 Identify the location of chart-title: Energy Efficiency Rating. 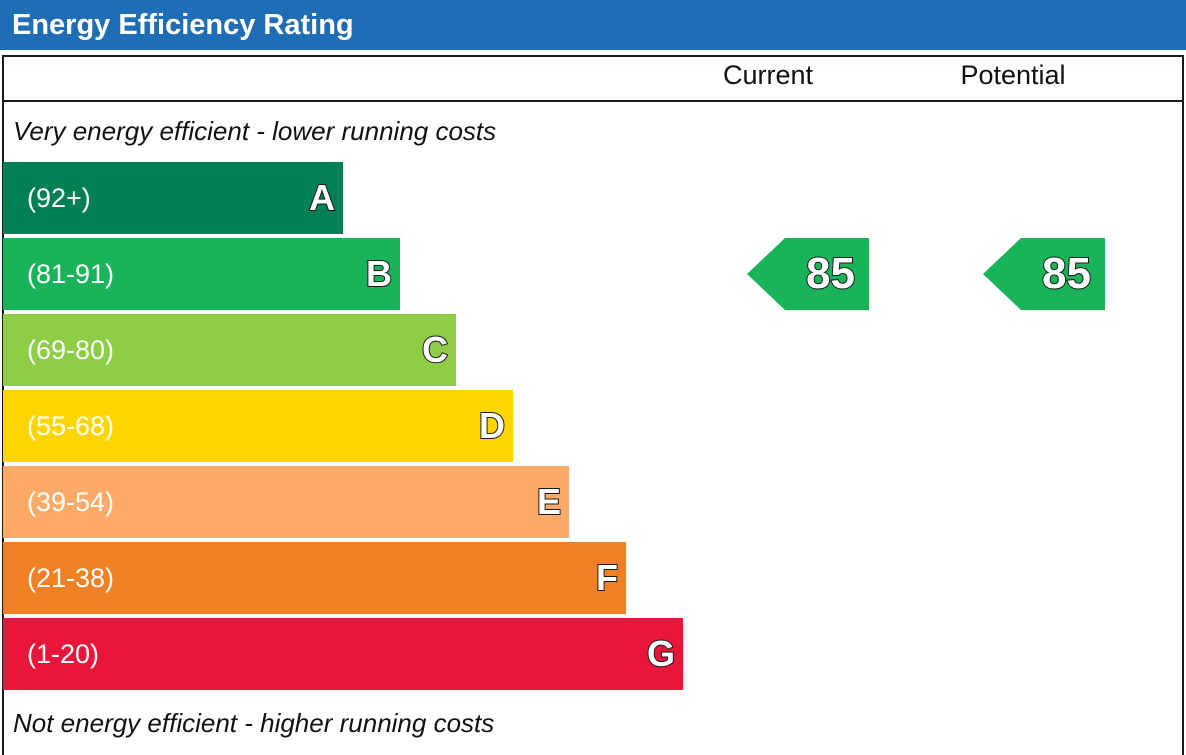
(593, 25).